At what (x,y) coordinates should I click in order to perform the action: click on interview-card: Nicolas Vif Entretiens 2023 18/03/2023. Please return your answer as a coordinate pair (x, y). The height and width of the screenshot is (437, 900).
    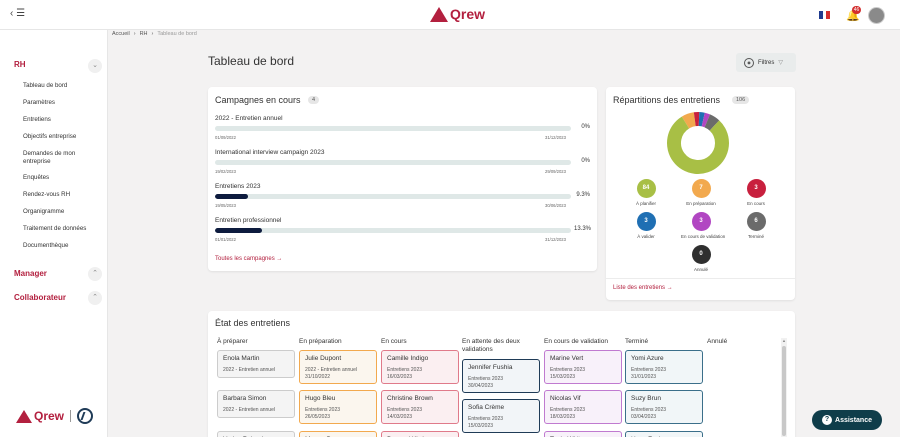
    Looking at the image, I should click on (583, 407).